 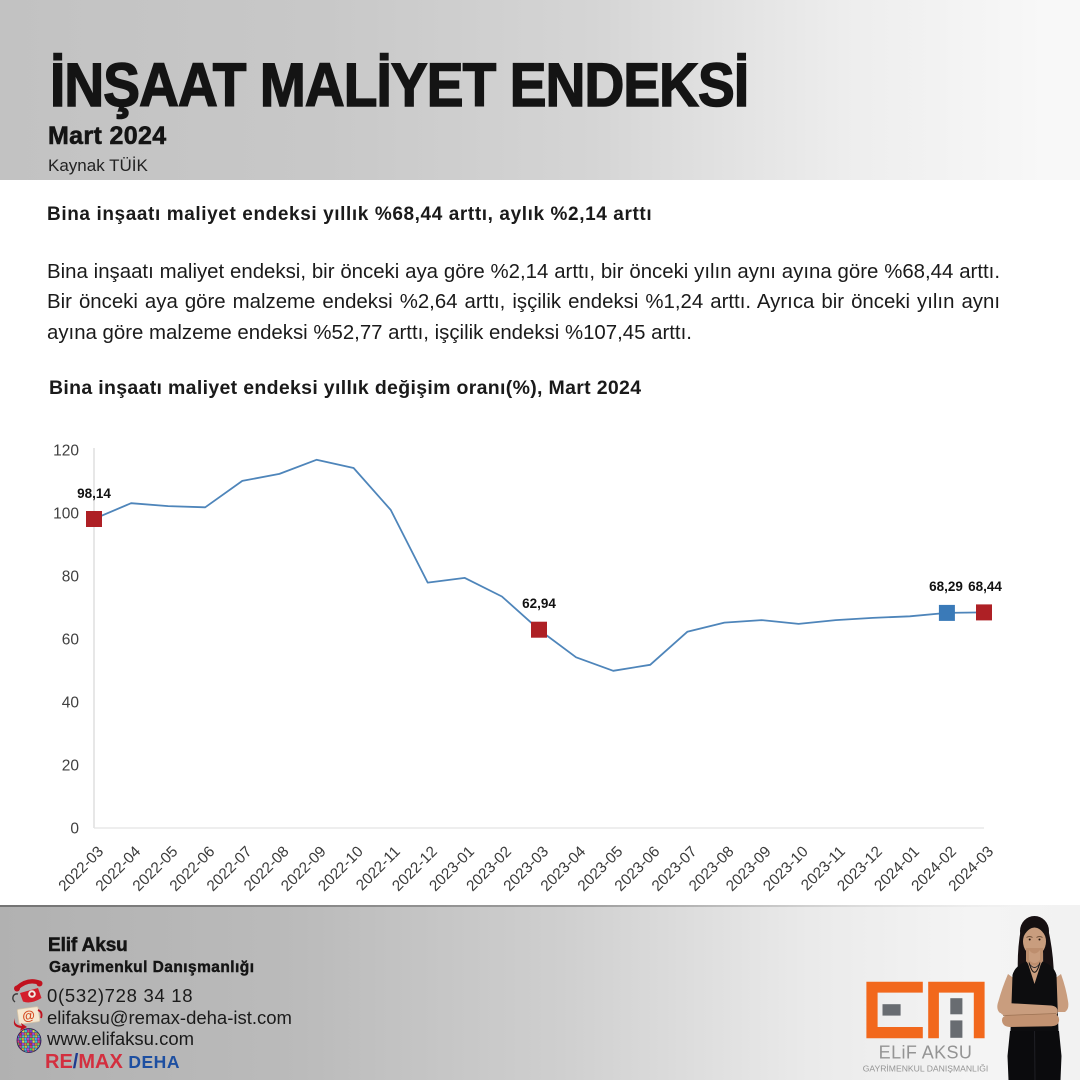 I want to click on svg-text: 68,29, so click(x=946, y=586).